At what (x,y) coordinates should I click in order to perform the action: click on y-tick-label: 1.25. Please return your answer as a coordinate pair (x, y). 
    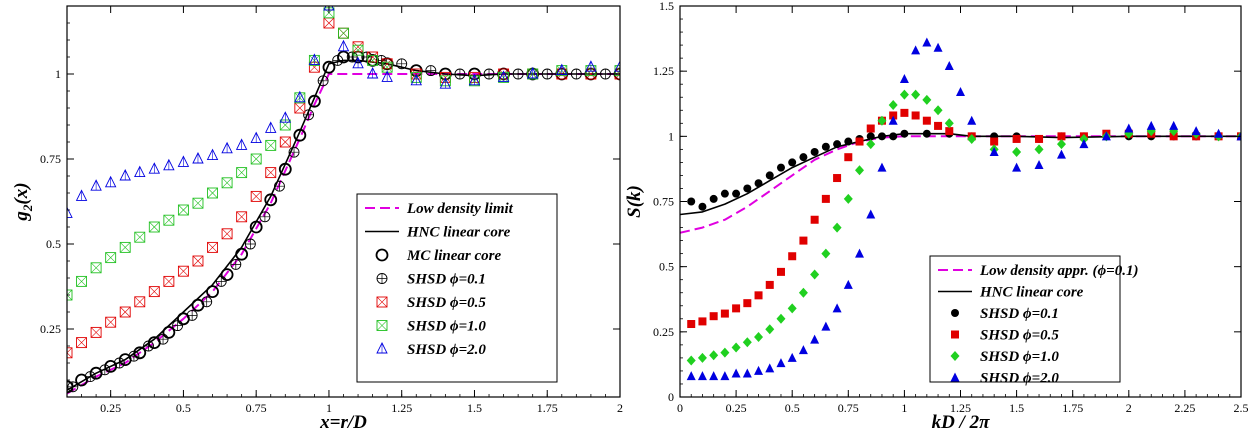
    Looking at the image, I should click on (663, 71).